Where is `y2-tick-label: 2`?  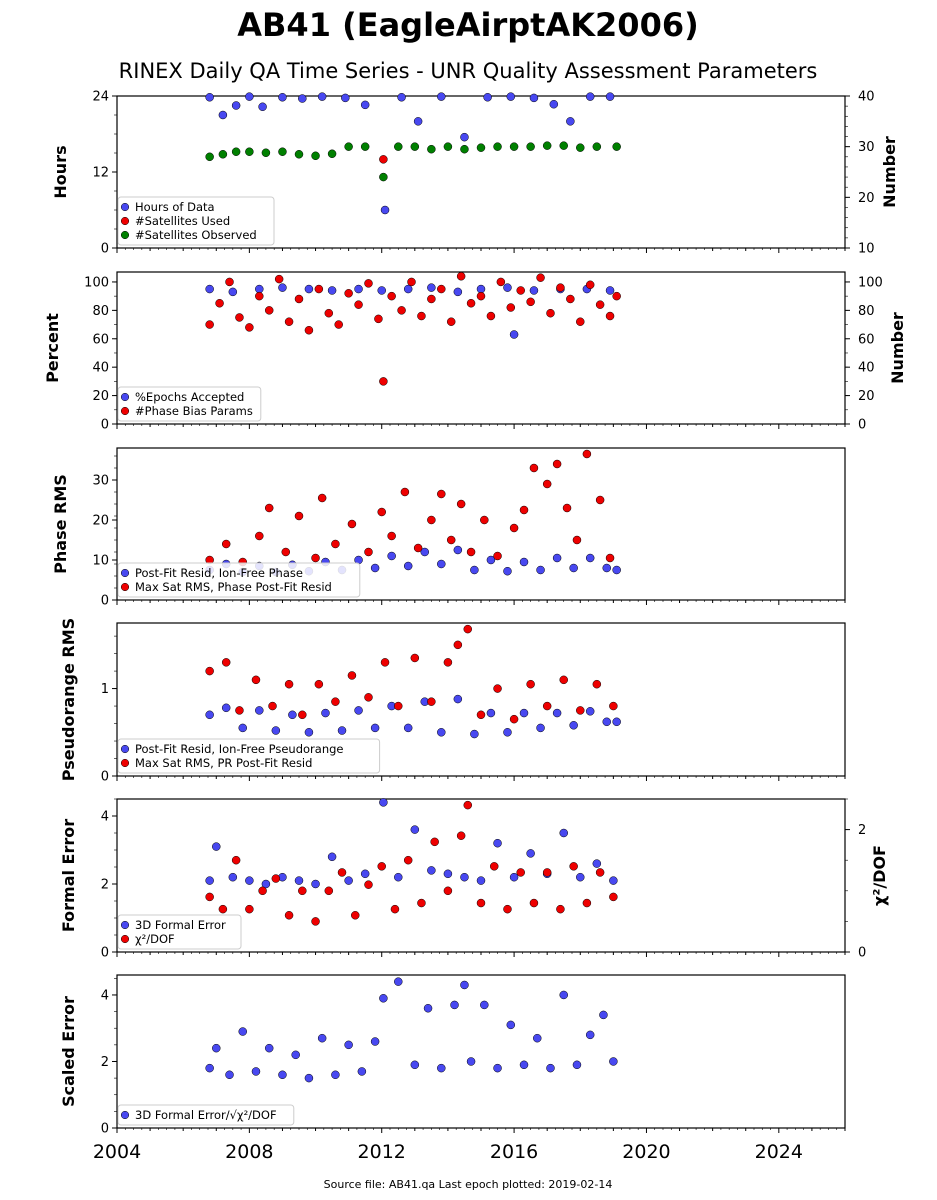
y2-tick-label: 2 is located at coordinates (862, 830).